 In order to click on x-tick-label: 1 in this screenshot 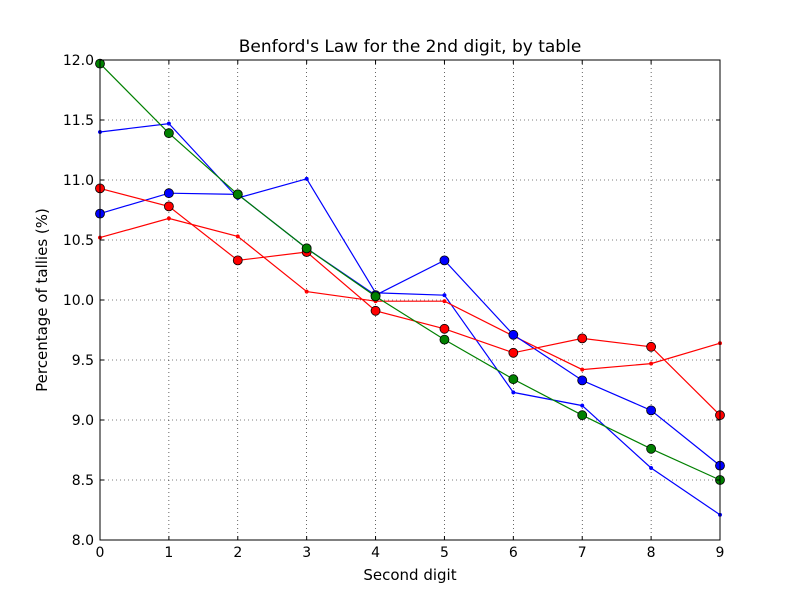, I will do `click(168, 553)`.